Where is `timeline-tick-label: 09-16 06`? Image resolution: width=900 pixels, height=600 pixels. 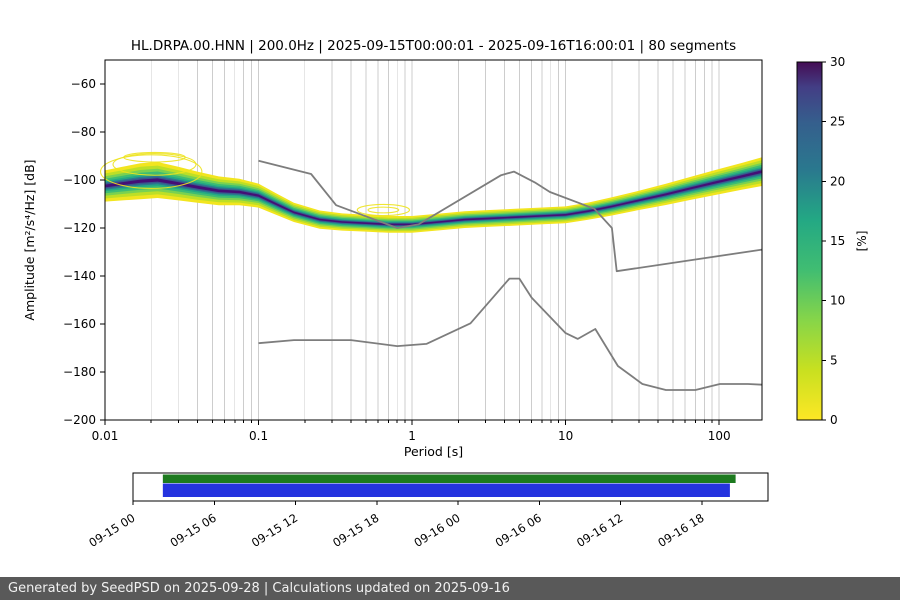
timeline-tick-label: 09-16 06 is located at coordinates (518, 530).